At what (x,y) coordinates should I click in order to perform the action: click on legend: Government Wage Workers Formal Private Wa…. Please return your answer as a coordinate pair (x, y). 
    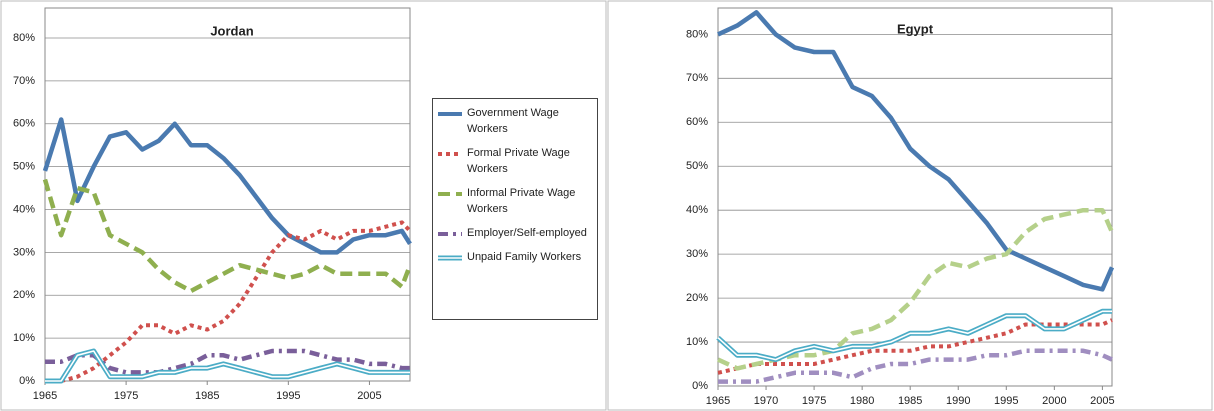
    Looking at the image, I should click on (515, 209).